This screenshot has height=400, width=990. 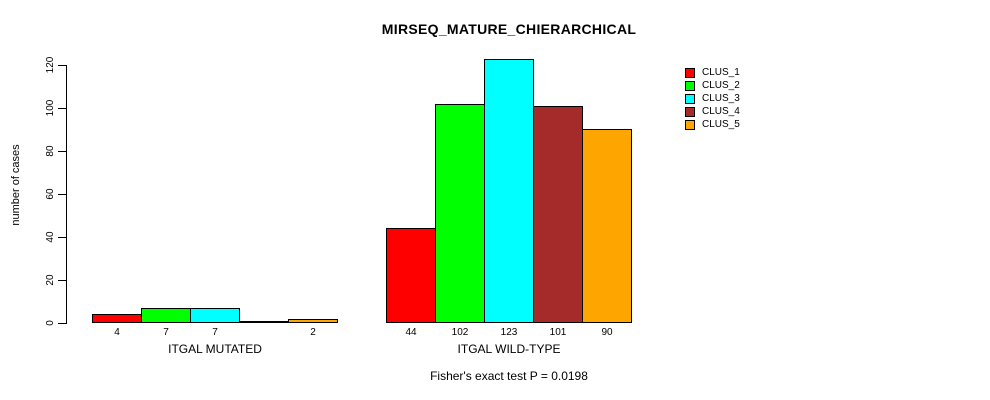 What do you see at coordinates (411, 332) in the screenshot?
I see `bar-value-label: 44` at bounding box center [411, 332].